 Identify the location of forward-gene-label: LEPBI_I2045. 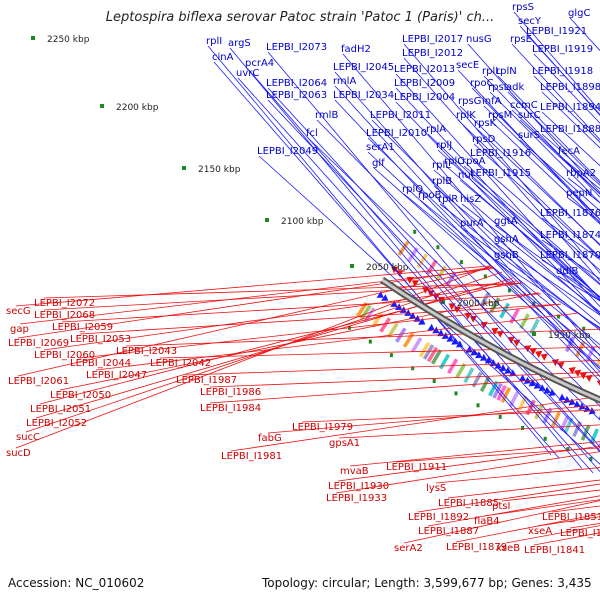
(363, 67).